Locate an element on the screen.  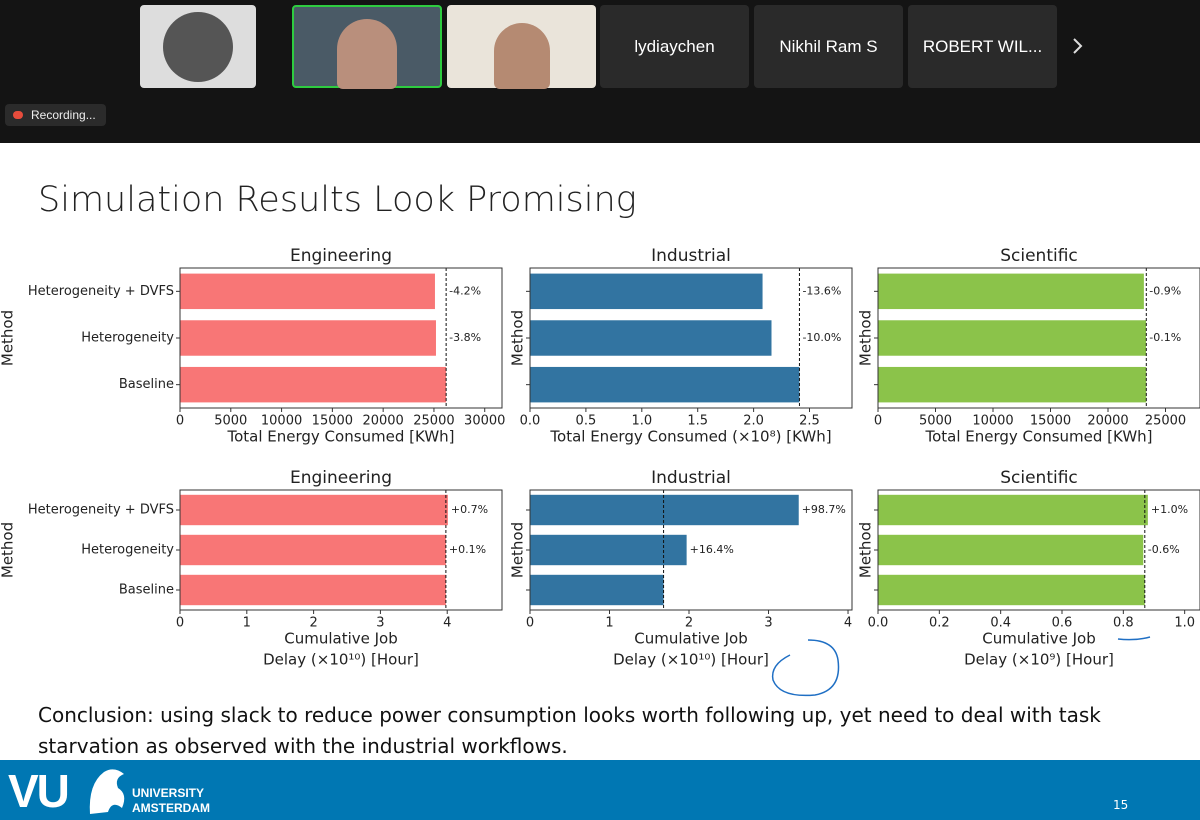
bar-annotation: -13.6% is located at coordinates (821, 290).